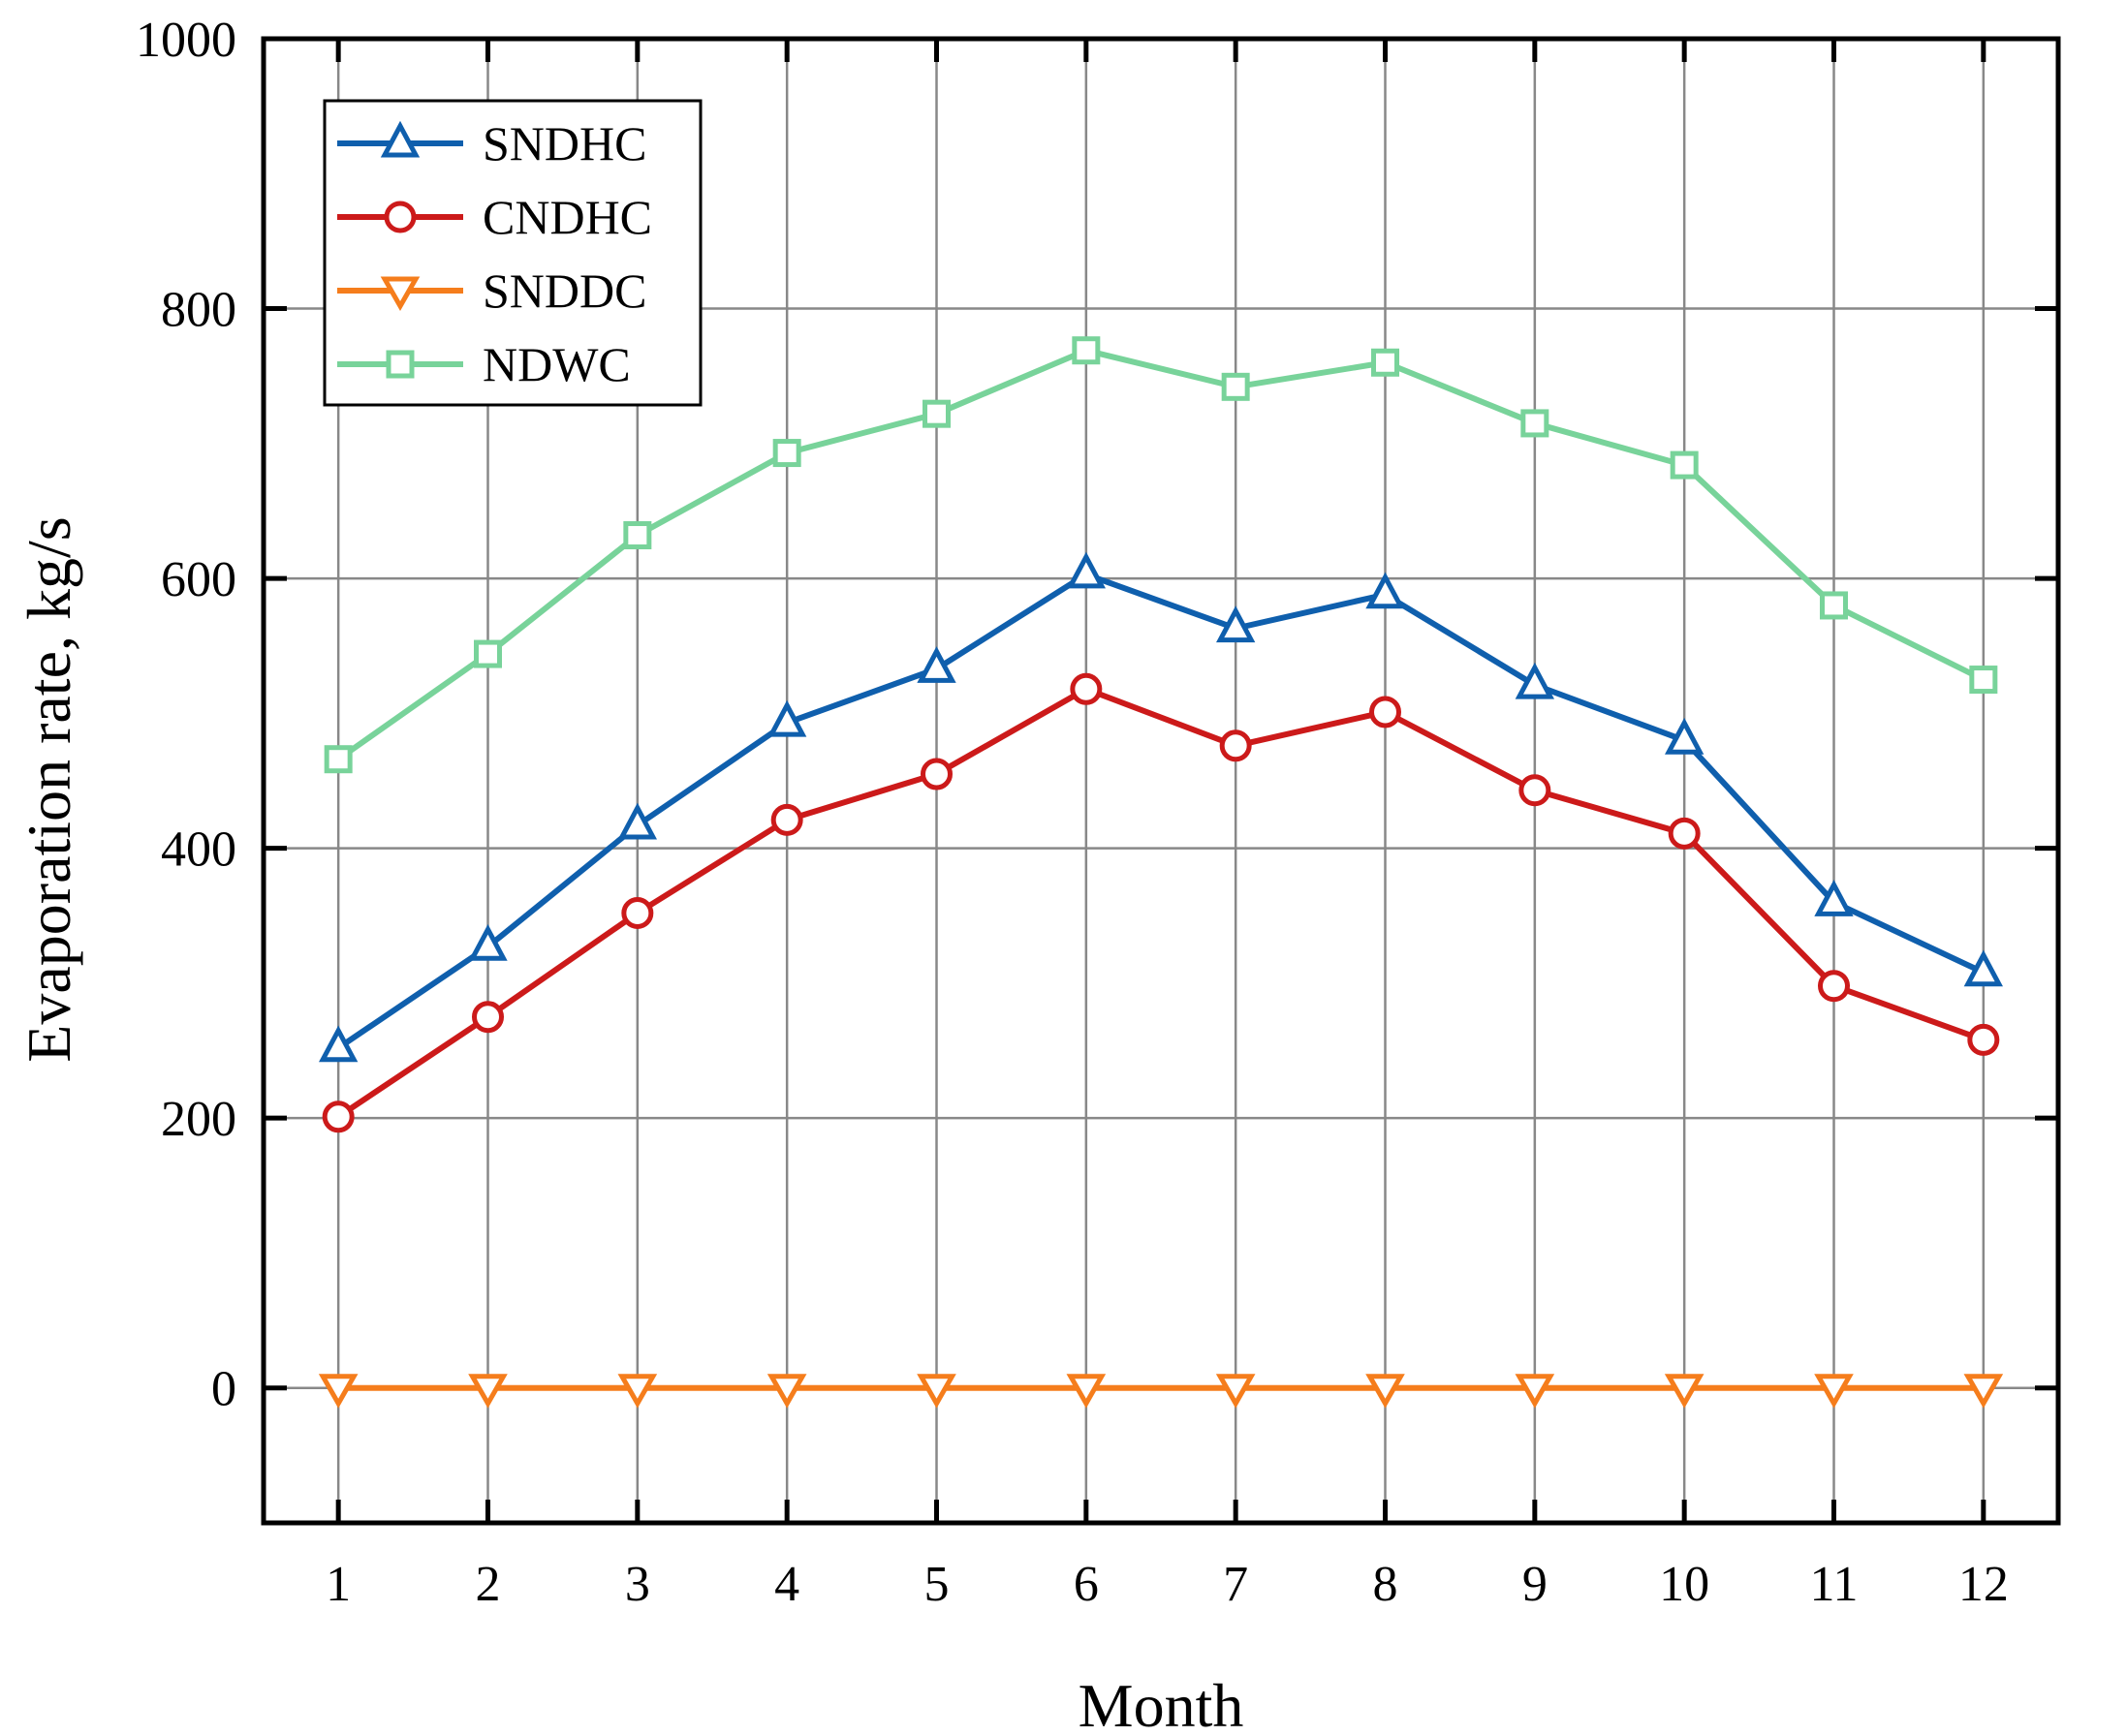 The width and height of the screenshot is (2127, 1736). I want to click on y-tick-label: 200, so click(198, 1119).